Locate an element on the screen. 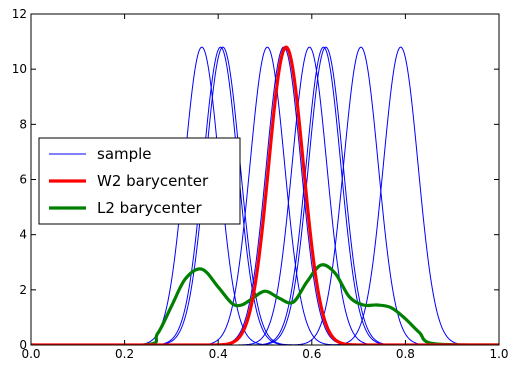 The height and width of the screenshot is (367, 517). x-tick-label: 0.8 is located at coordinates (405, 354).